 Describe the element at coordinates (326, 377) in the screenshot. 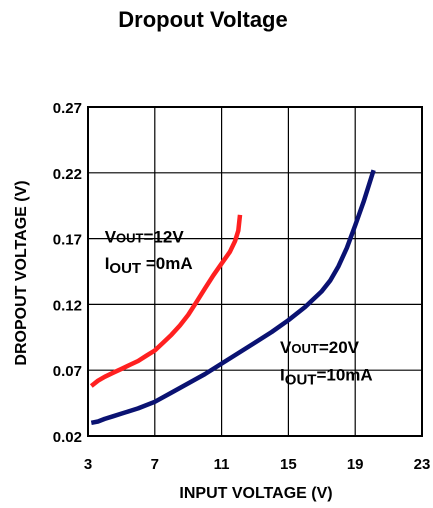

I see `series-annotation: IOUT=10mA` at that location.